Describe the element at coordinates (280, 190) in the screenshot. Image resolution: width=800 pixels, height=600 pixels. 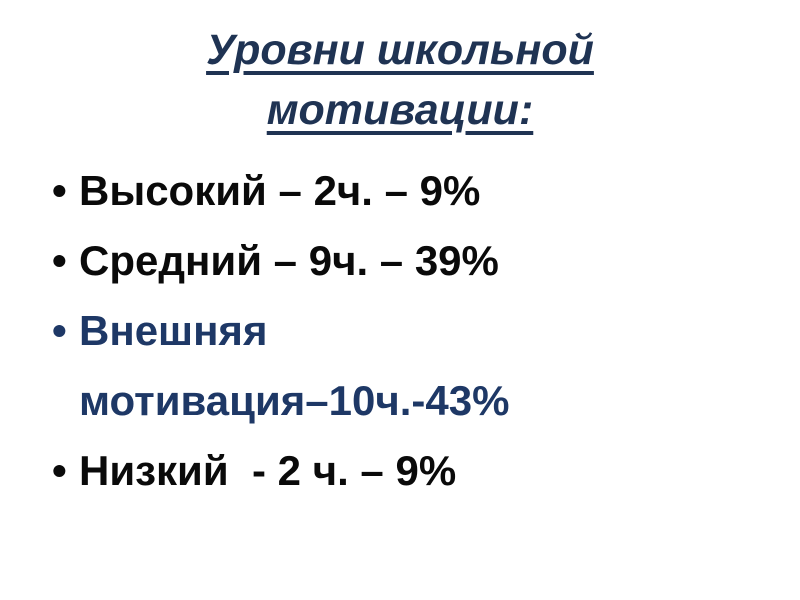
I see `bullet-text: Высокий – 2ч. – 9%` at that location.